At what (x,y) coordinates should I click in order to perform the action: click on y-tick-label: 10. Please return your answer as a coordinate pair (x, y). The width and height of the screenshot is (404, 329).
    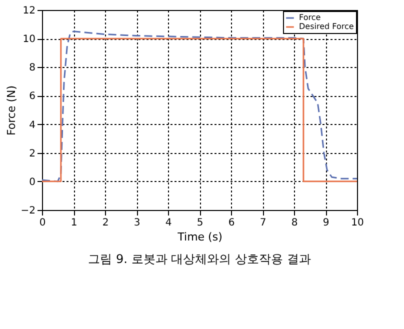
    Looking at the image, I should click on (29, 40).